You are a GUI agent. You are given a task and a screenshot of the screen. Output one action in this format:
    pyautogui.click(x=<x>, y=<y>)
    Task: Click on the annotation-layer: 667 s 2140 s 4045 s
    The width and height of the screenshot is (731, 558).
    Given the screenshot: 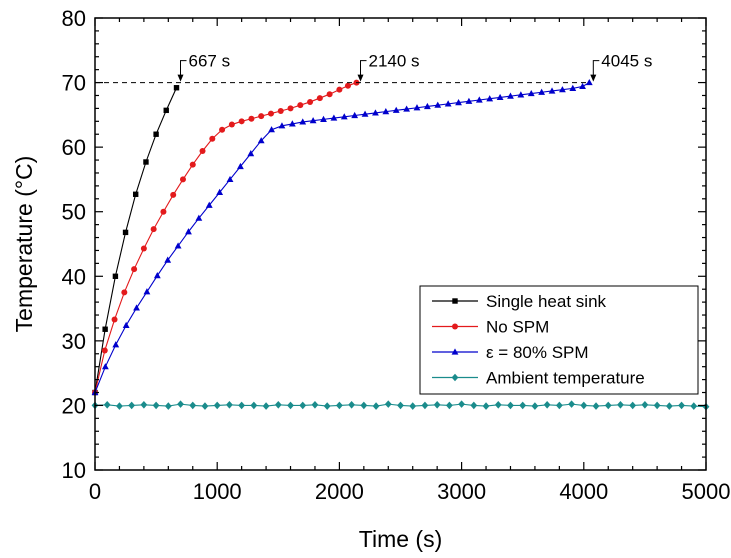 What is the action you would take?
    pyautogui.click(x=414, y=67)
    